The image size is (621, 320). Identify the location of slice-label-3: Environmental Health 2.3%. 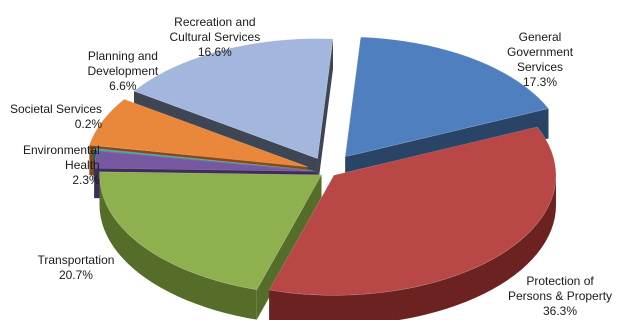
(61, 165).